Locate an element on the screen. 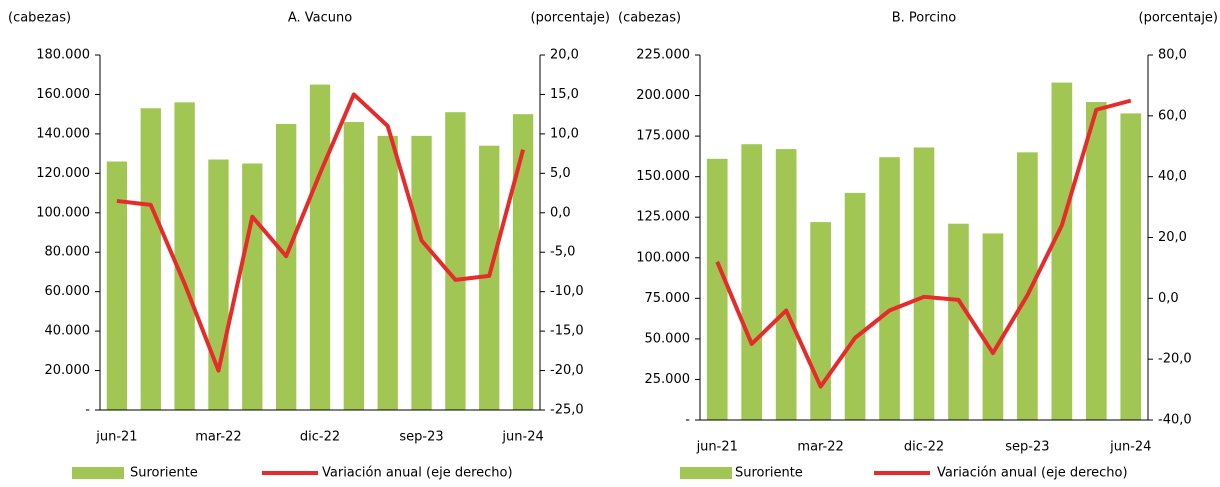 The width and height of the screenshot is (1220, 487). y-tick-label: 120.000 is located at coordinates (63, 173).